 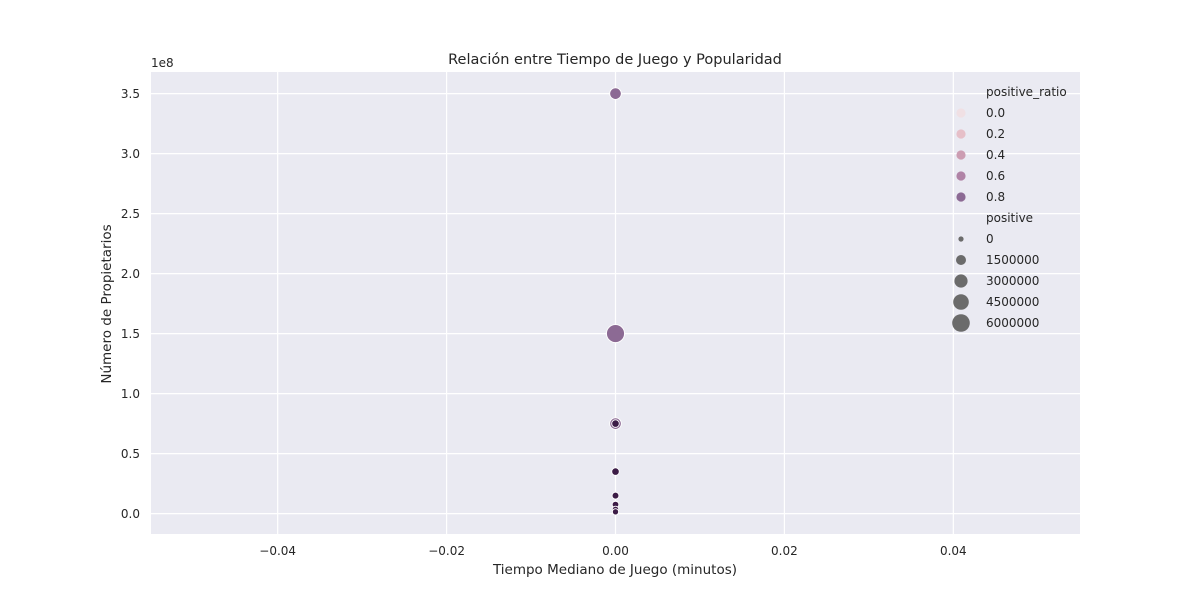 I want to click on legend-hue-label: 0.6, so click(x=995, y=176).